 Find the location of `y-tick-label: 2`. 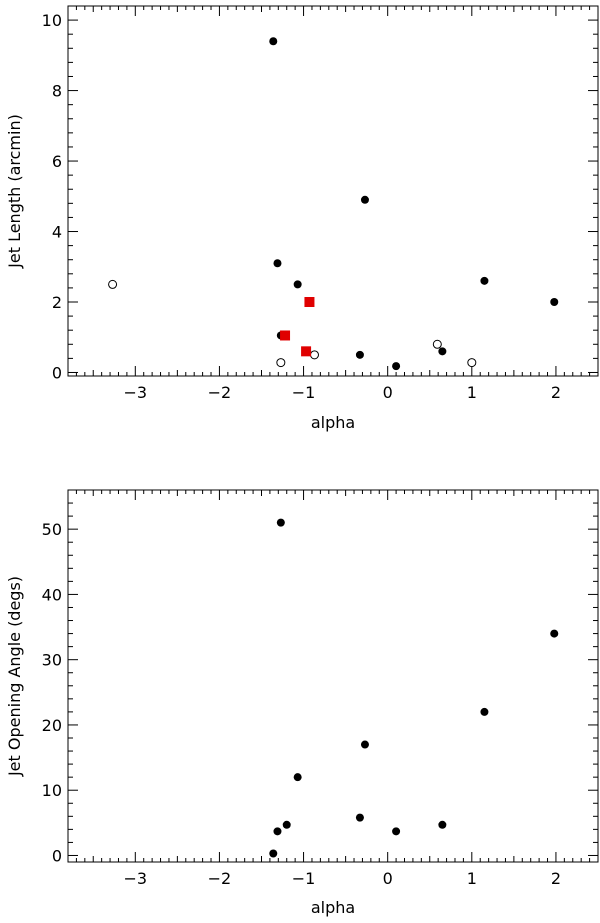

y-tick-label: 2 is located at coordinates (57, 302).